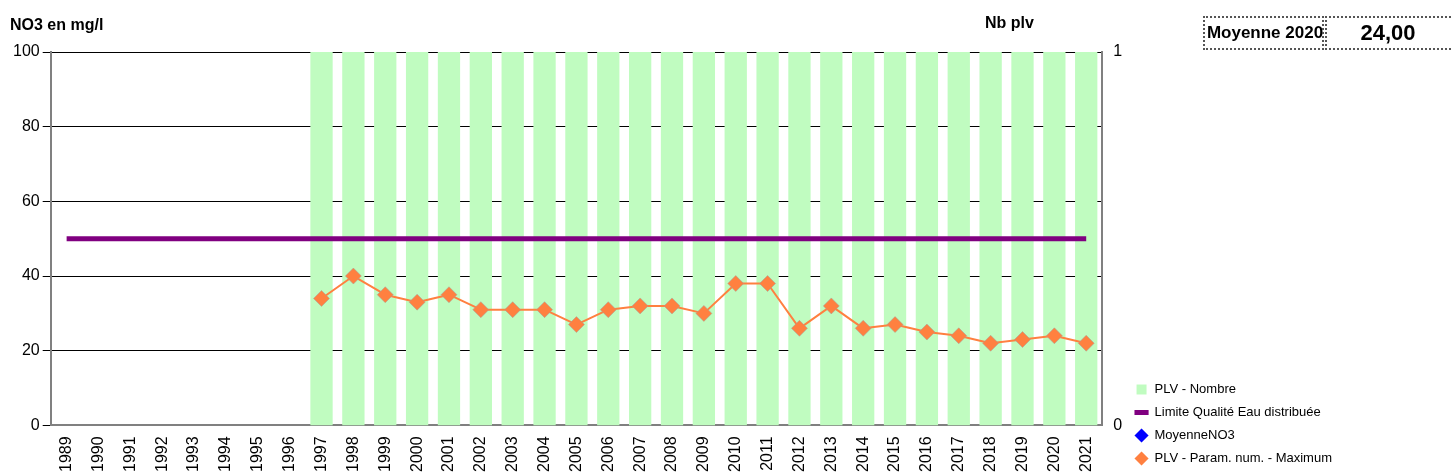 This screenshot has height=475, width=1452. What do you see at coordinates (1243, 458) in the screenshot?
I see `legend-label: PLV - Param. num. - Maximum` at bounding box center [1243, 458].